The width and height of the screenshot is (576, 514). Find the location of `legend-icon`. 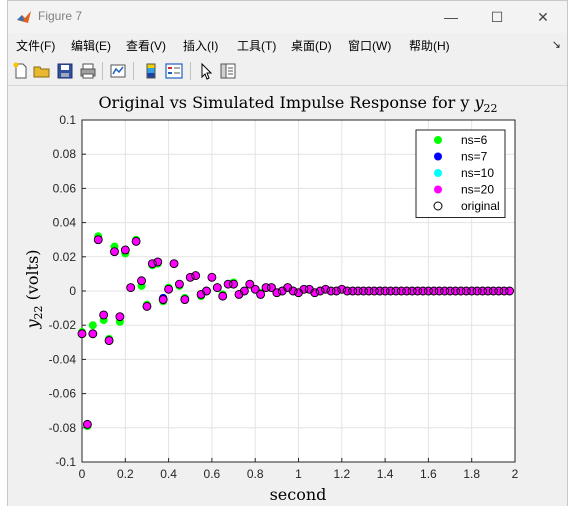

legend-icon is located at coordinates (174, 71).